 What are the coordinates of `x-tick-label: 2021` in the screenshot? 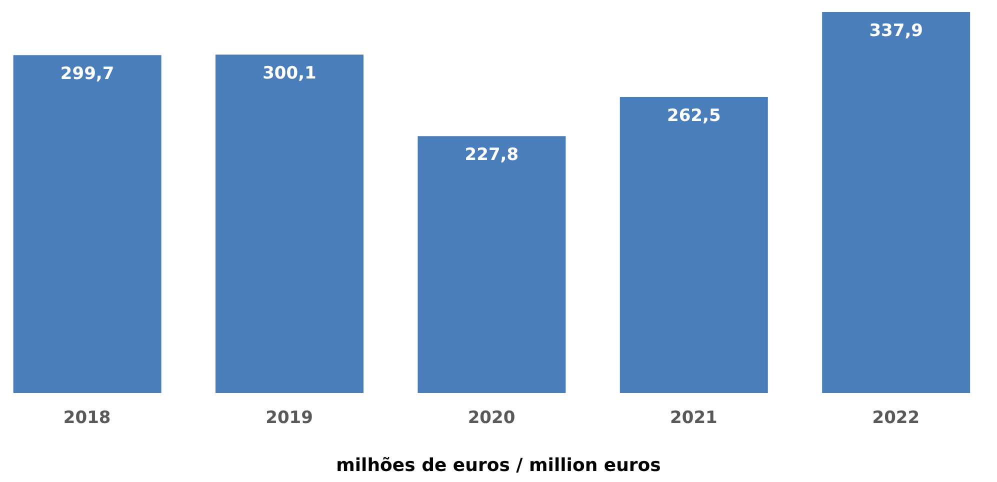 It's located at (694, 418).